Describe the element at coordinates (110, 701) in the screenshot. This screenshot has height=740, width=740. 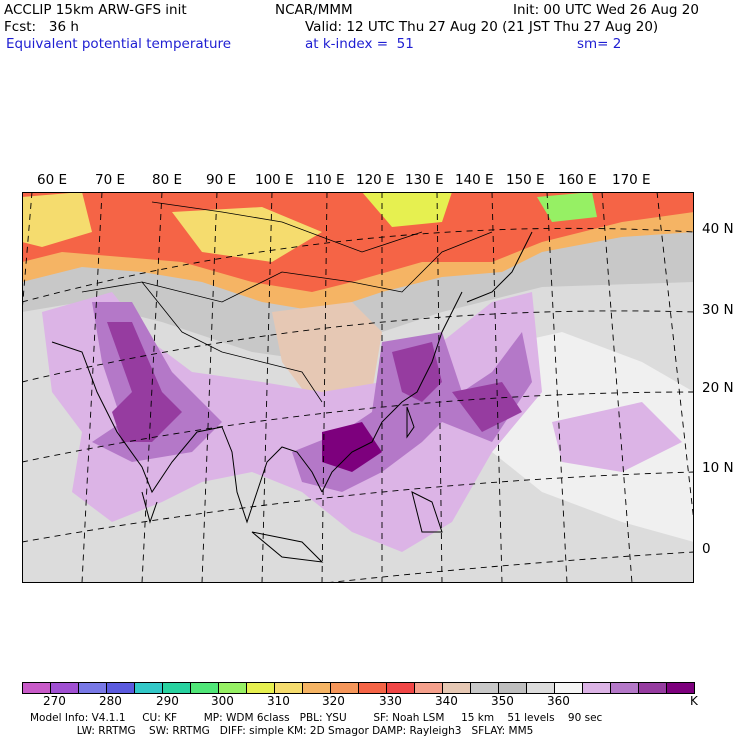
I see `colorbar-tick-label: 280` at that location.